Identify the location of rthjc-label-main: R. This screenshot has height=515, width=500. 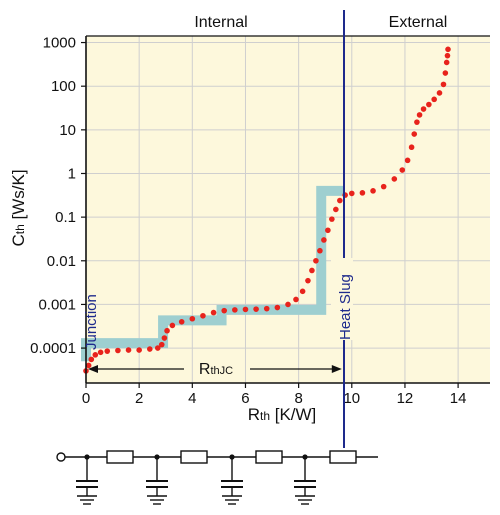
(205, 369).